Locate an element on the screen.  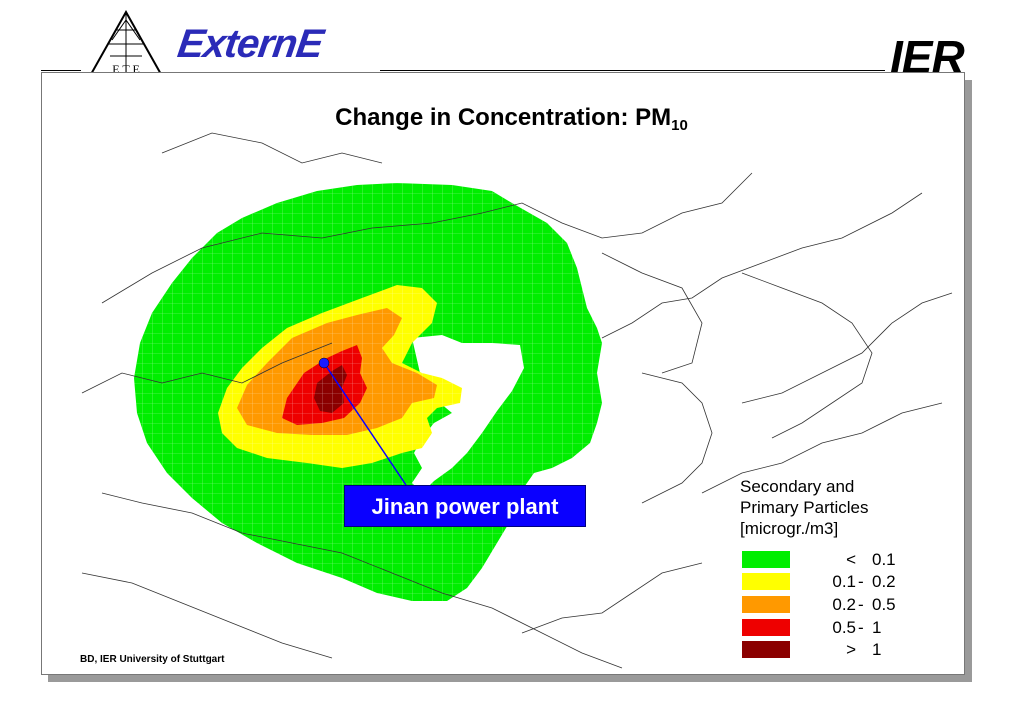
legend-entry-5: > 1 is located at coordinates (837, 649).